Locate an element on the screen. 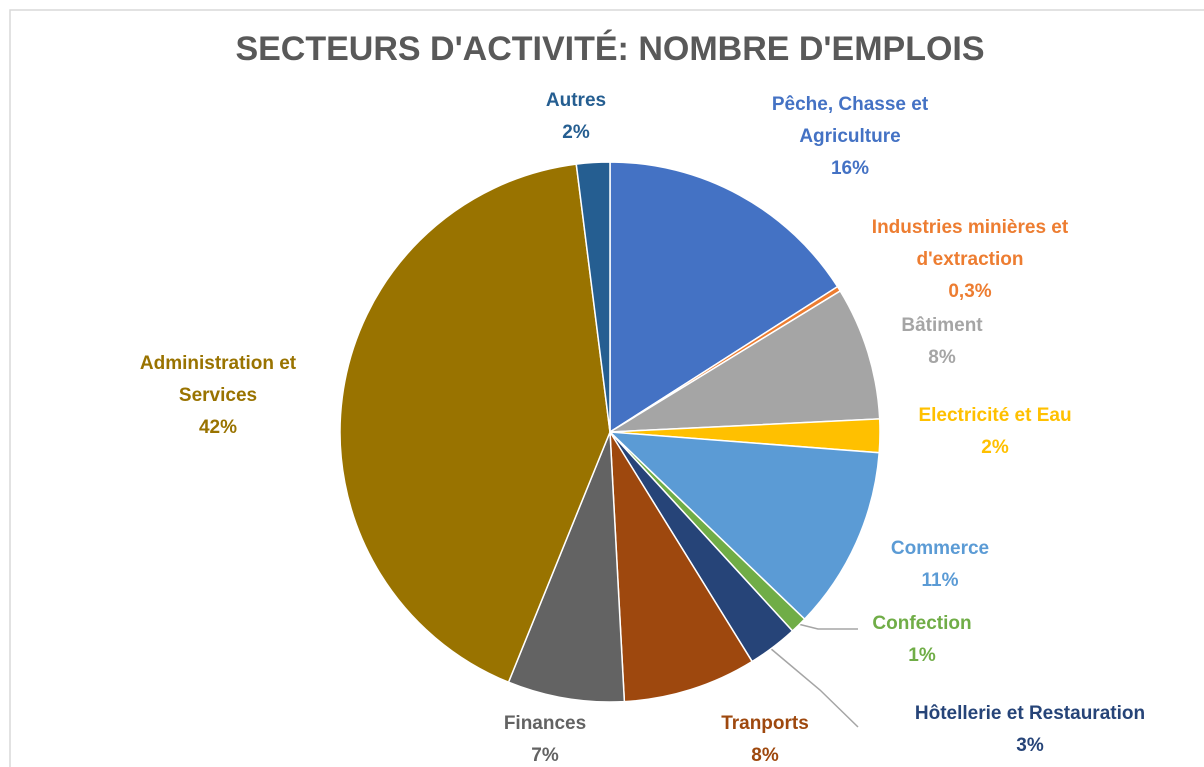 Image resolution: width=1204 pixels, height=767 pixels. slice-label: Electricité et Eau is located at coordinates (994, 415).